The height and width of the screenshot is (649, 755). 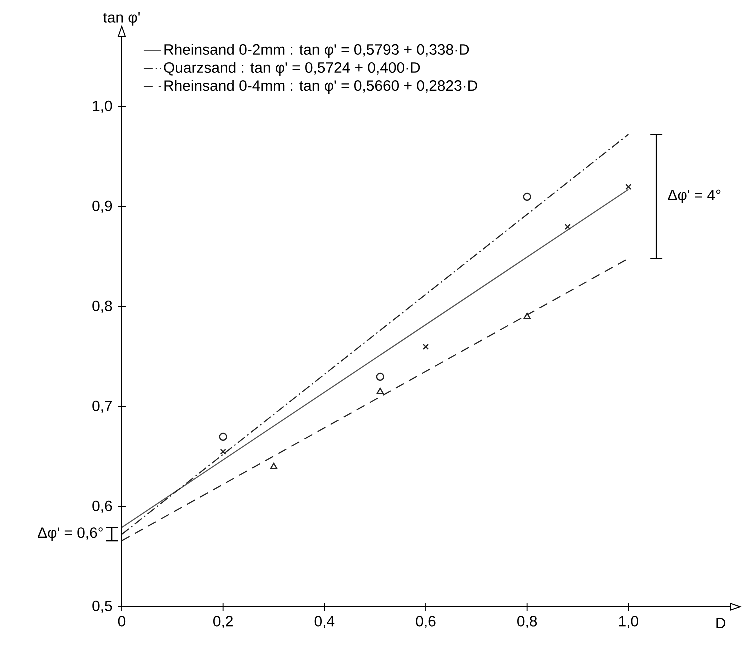 I want to click on y-tick-label: 1,0, so click(x=102, y=107).